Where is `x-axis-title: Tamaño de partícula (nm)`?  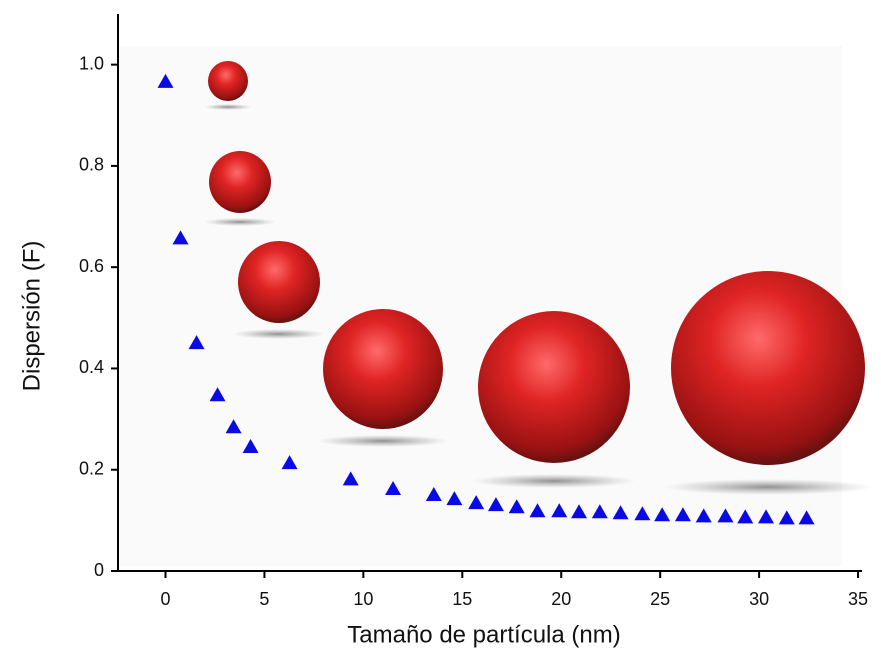 x-axis-title: Tamaño de partícula (nm) is located at coordinates (483, 634).